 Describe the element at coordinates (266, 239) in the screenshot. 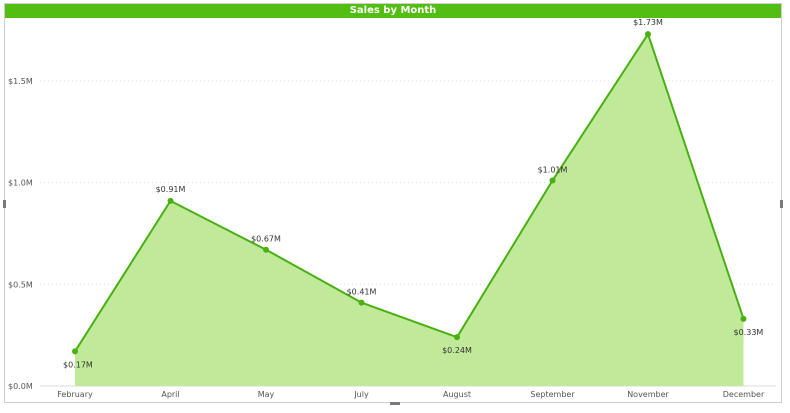

I see `data-label: $0.67M` at that location.